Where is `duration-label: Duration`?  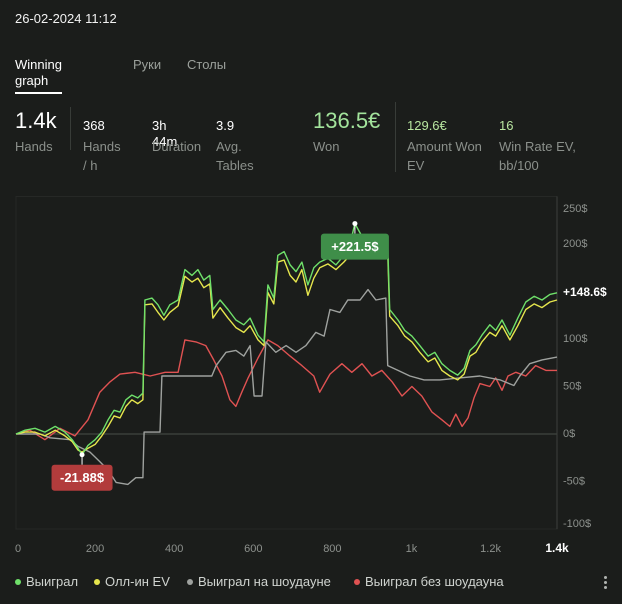
duration-label: Duration is located at coordinates (177, 146).